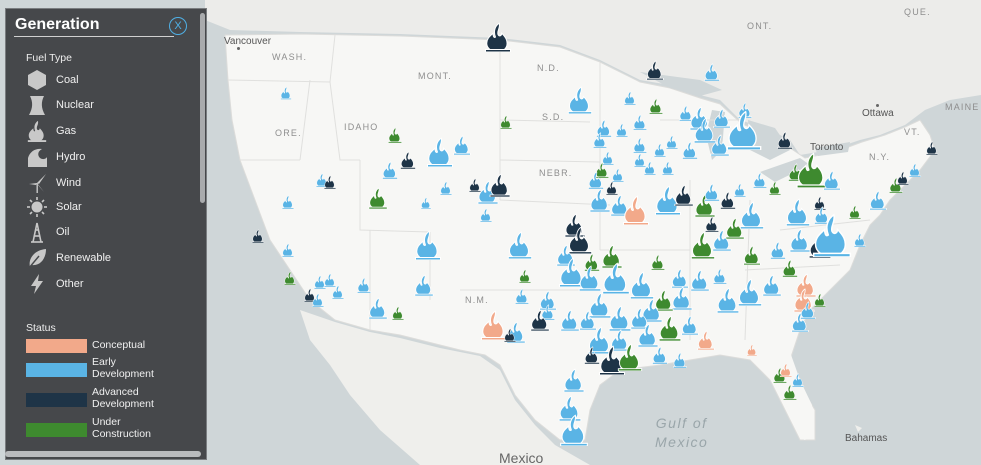 The height and width of the screenshot is (465, 981). What do you see at coordinates (553, 117) in the screenshot?
I see `place-label-sd: S.D.` at bounding box center [553, 117].